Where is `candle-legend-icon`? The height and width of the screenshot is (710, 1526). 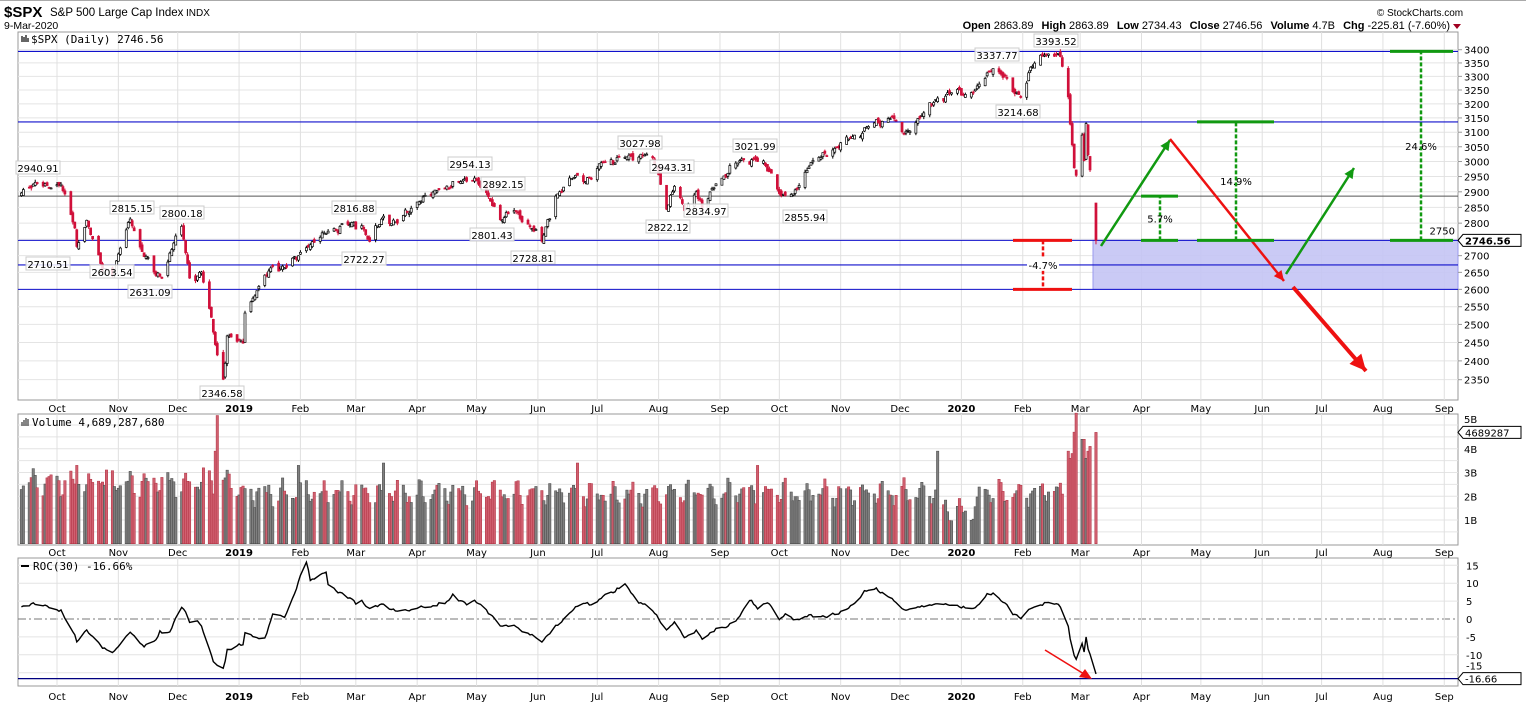 candle-legend-icon is located at coordinates (25, 38).